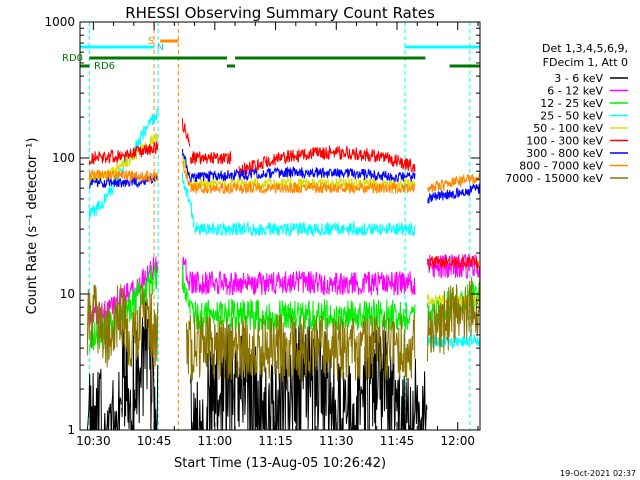  Describe the element at coordinates (280, 13) in the screenshot. I see `chart-title: RHESSI Observing Summary Count Rates` at that location.